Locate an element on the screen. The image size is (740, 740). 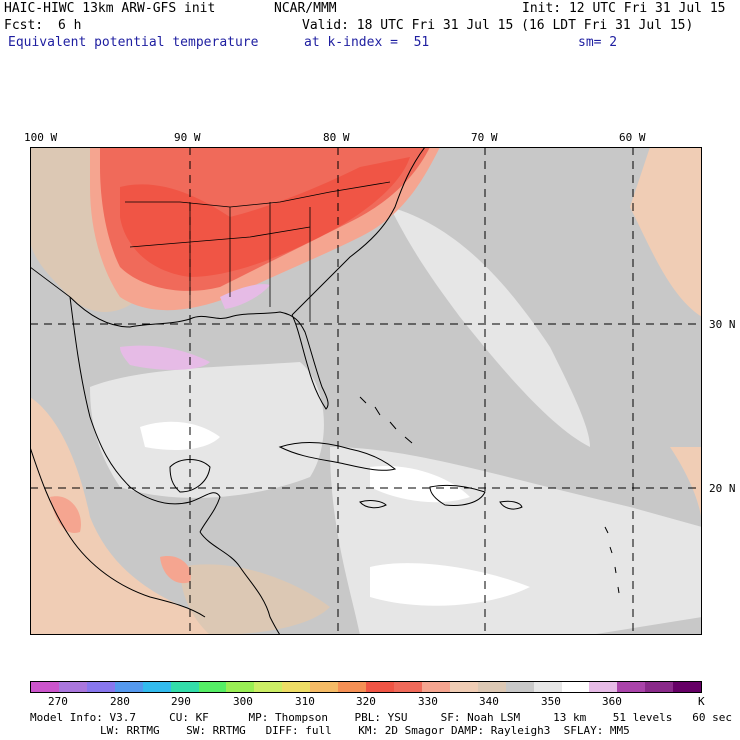
east-tan-region is located at coordinates (666, 337).